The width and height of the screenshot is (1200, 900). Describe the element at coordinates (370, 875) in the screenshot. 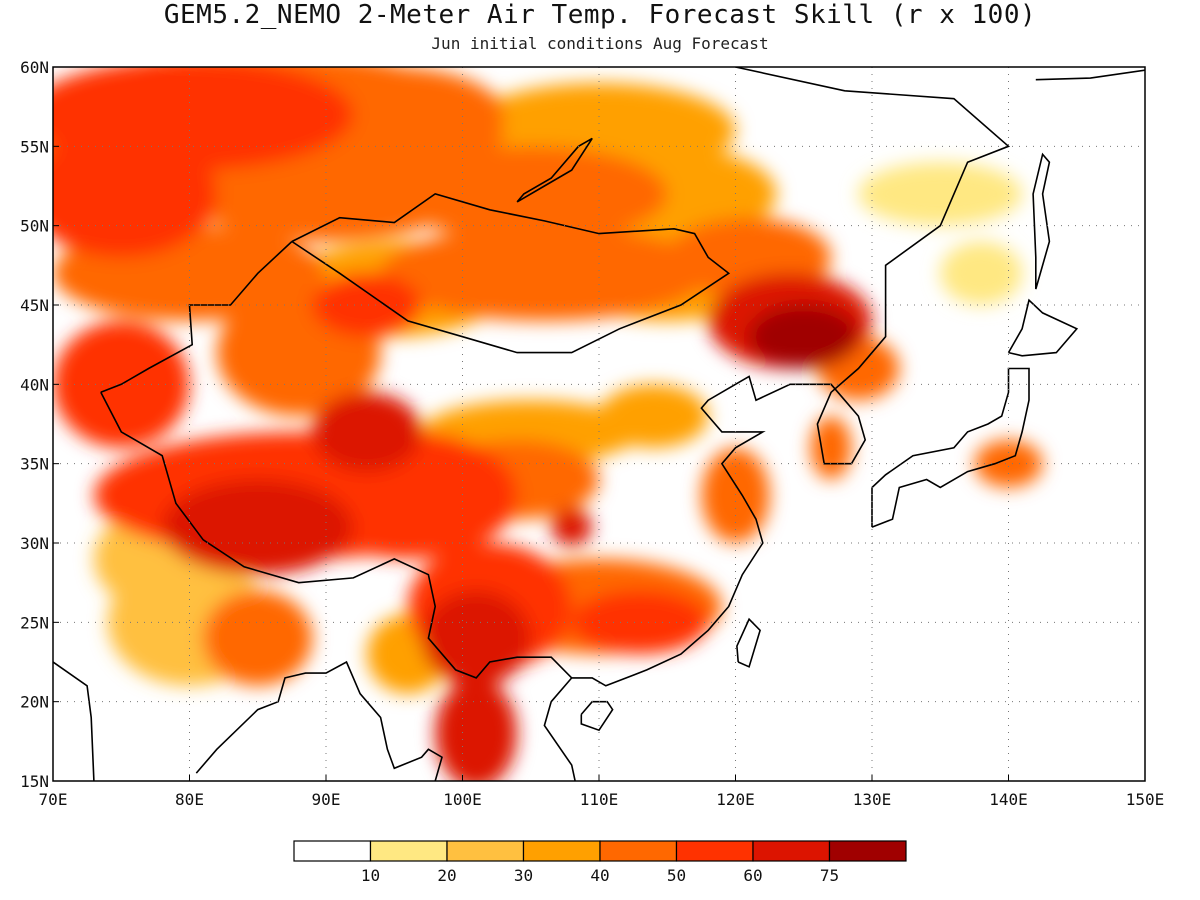

I see `colorbar-label: 10` at that location.